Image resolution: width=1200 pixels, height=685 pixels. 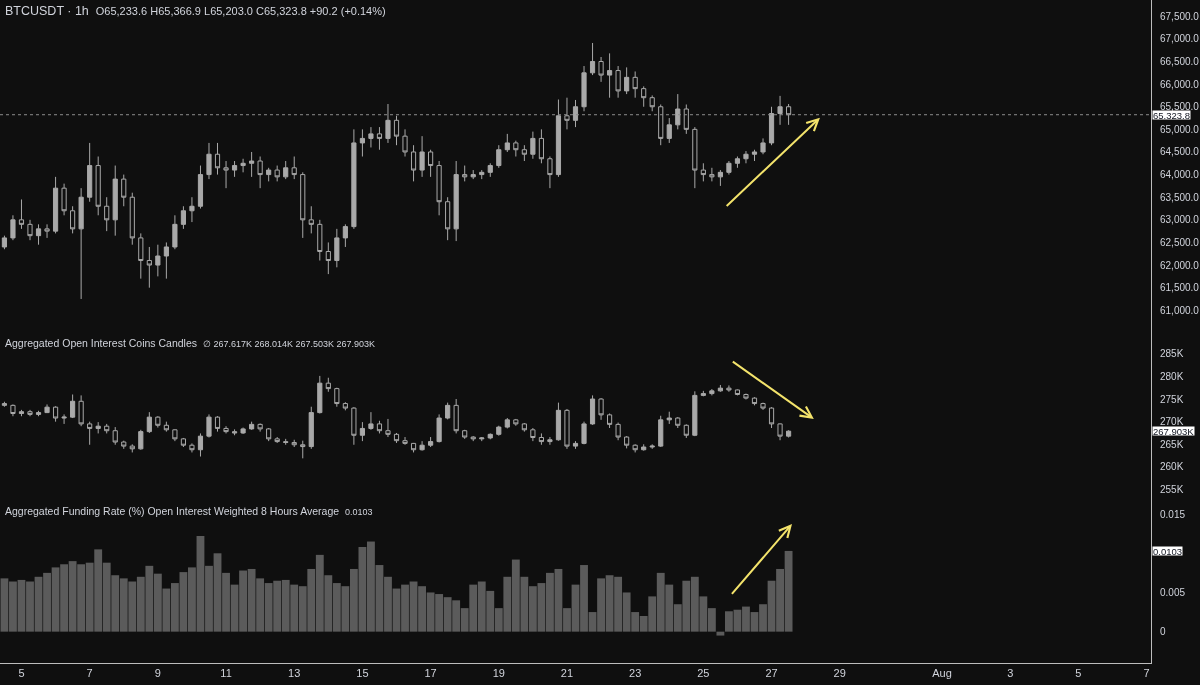 What do you see at coordinates (1078, 673) in the screenshot?
I see `x-tick-label: 5` at bounding box center [1078, 673].